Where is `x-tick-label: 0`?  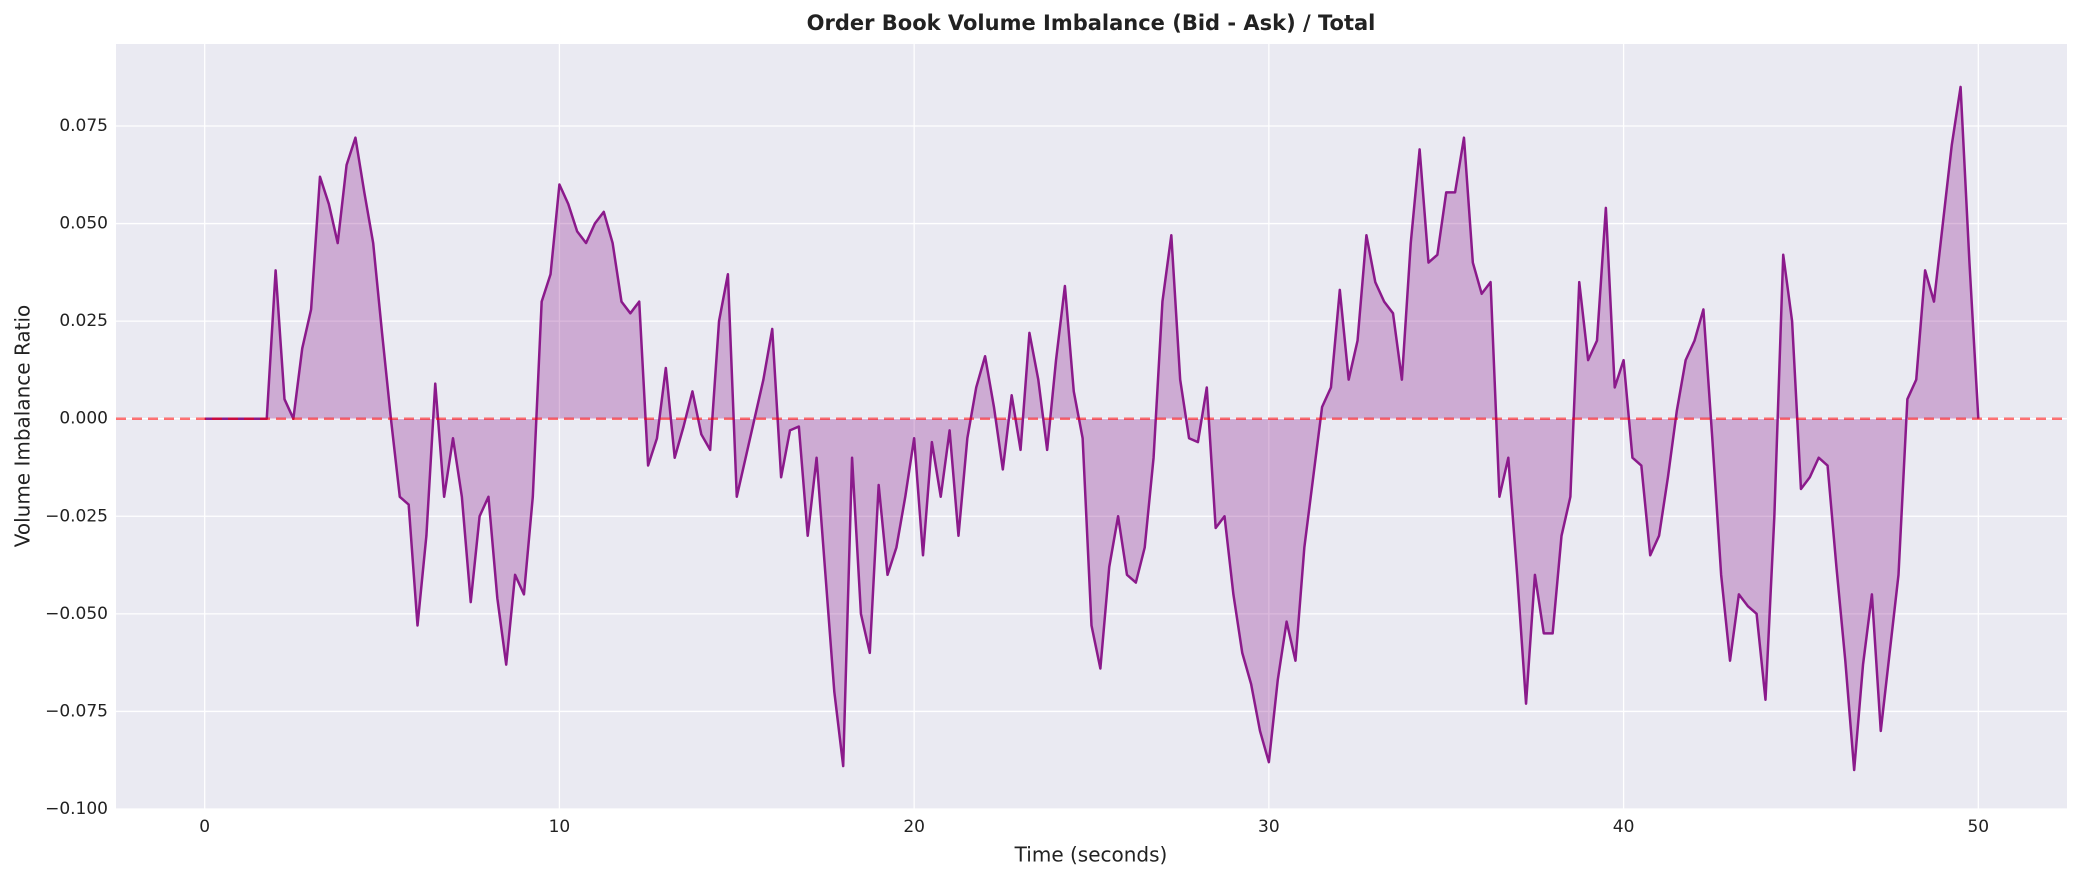
x-tick-label: 0 is located at coordinates (204, 827).